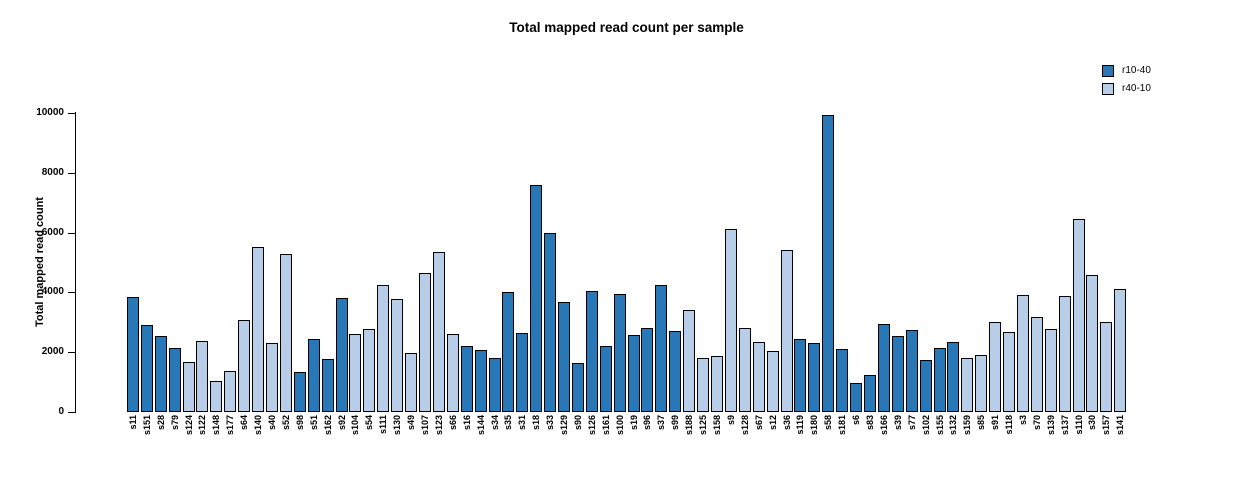 The width and height of the screenshot is (1238, 500). I want to click on x-label-slot: s107, so click(425, 443).